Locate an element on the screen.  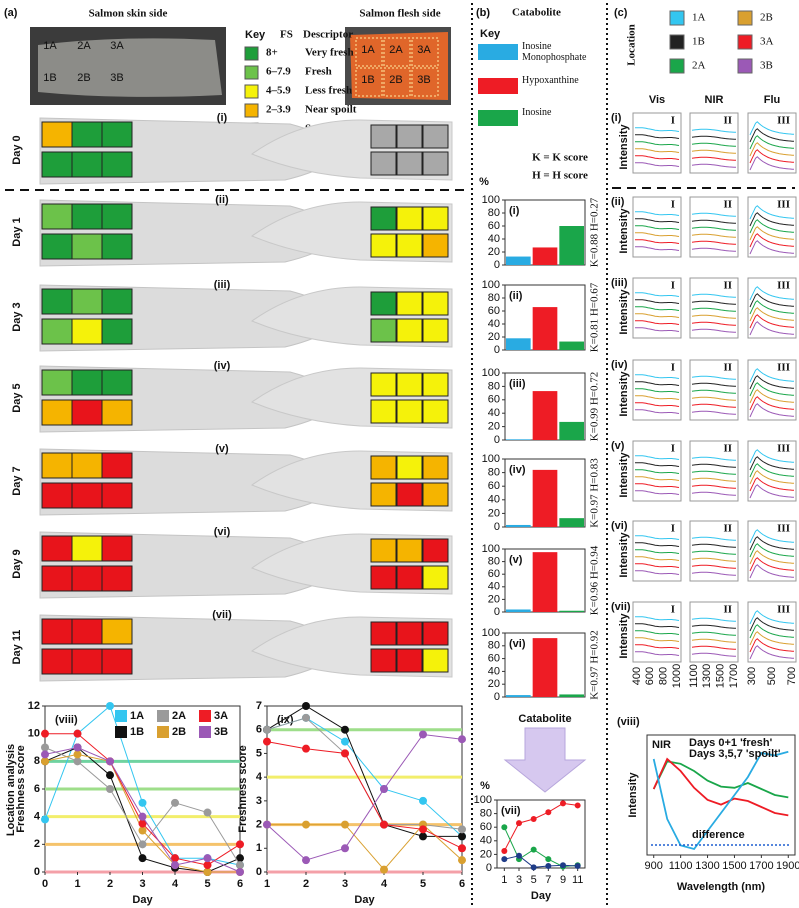
row-label: (iii) is located at coordinates (619, 283).